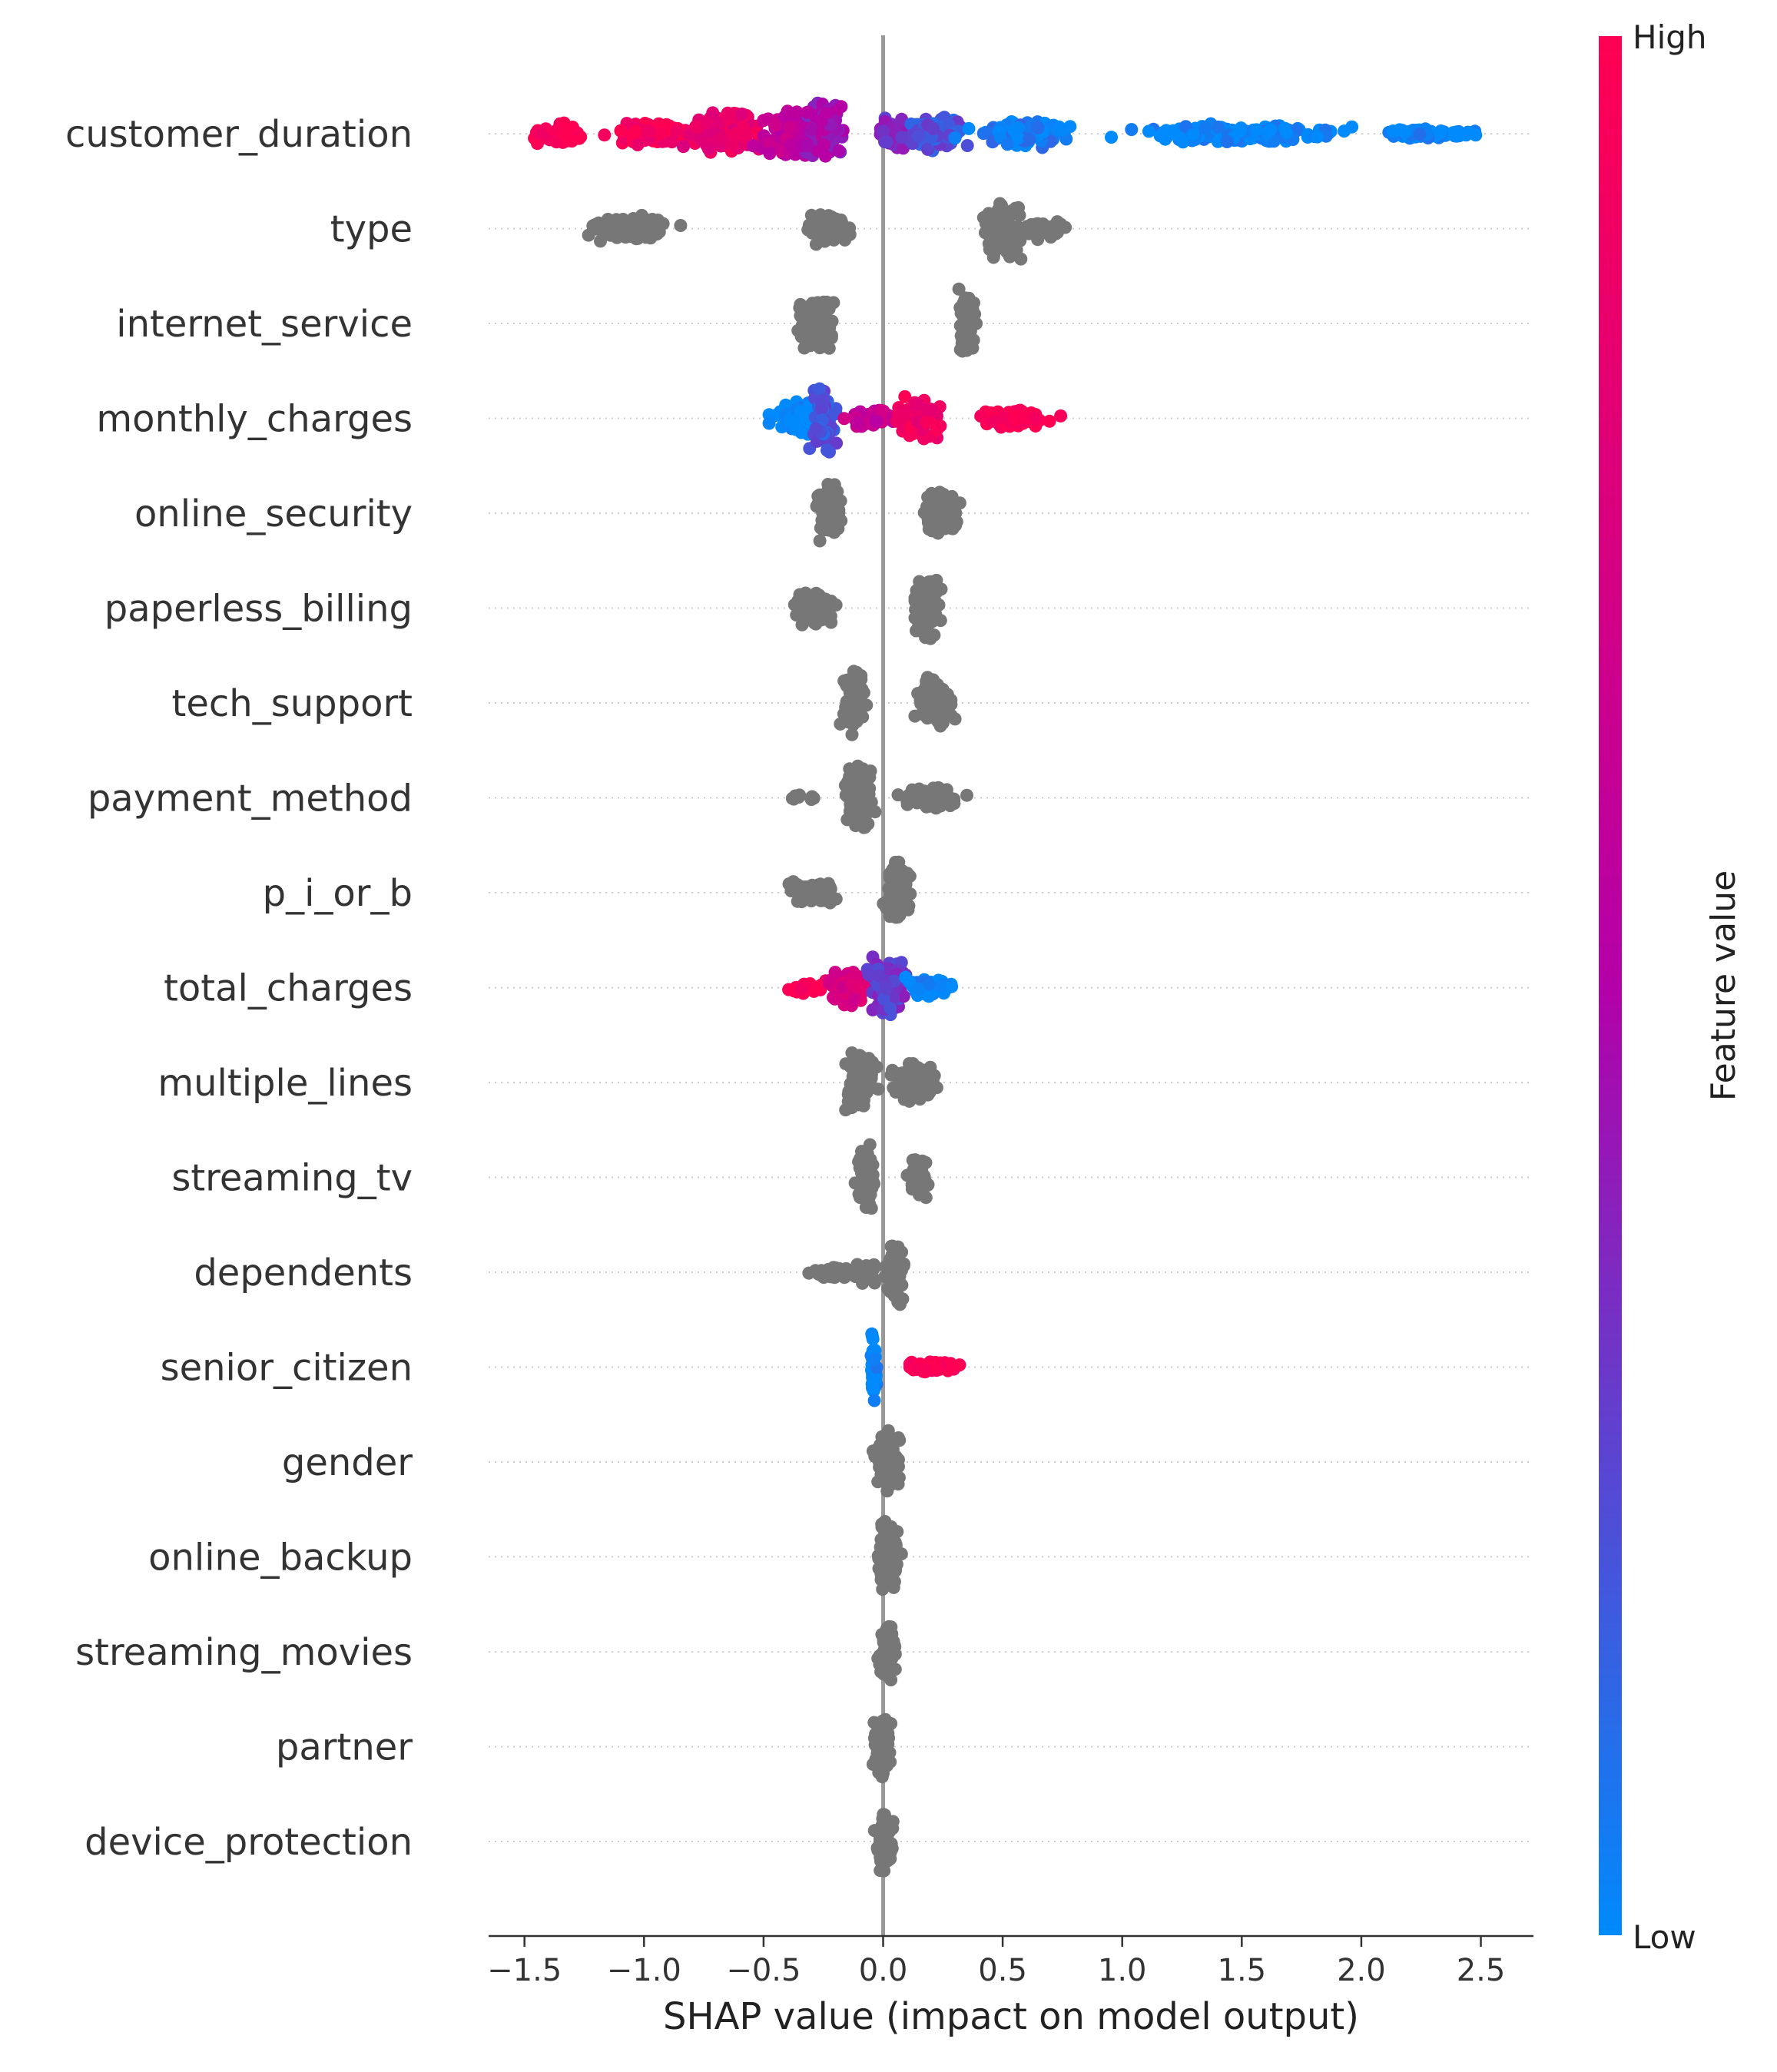 This screenshot has width=1777, height=2072. What do you see at coordinates (347, 1462) in the screenshot?
I see `feature-label: gender` at bounding box center [347, 1462].